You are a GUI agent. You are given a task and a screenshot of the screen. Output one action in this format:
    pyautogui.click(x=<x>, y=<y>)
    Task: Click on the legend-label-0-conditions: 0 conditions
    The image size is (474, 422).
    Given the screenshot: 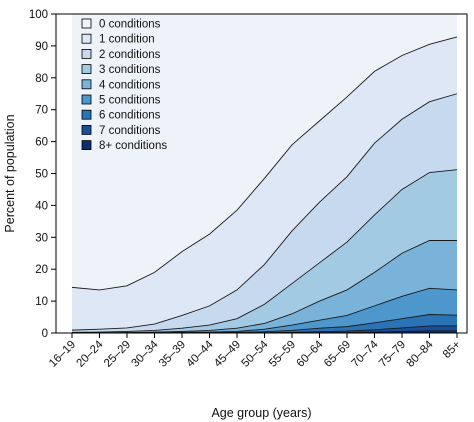 What is the action you would take?
    pyautogui.click(x=130, y=25)
    